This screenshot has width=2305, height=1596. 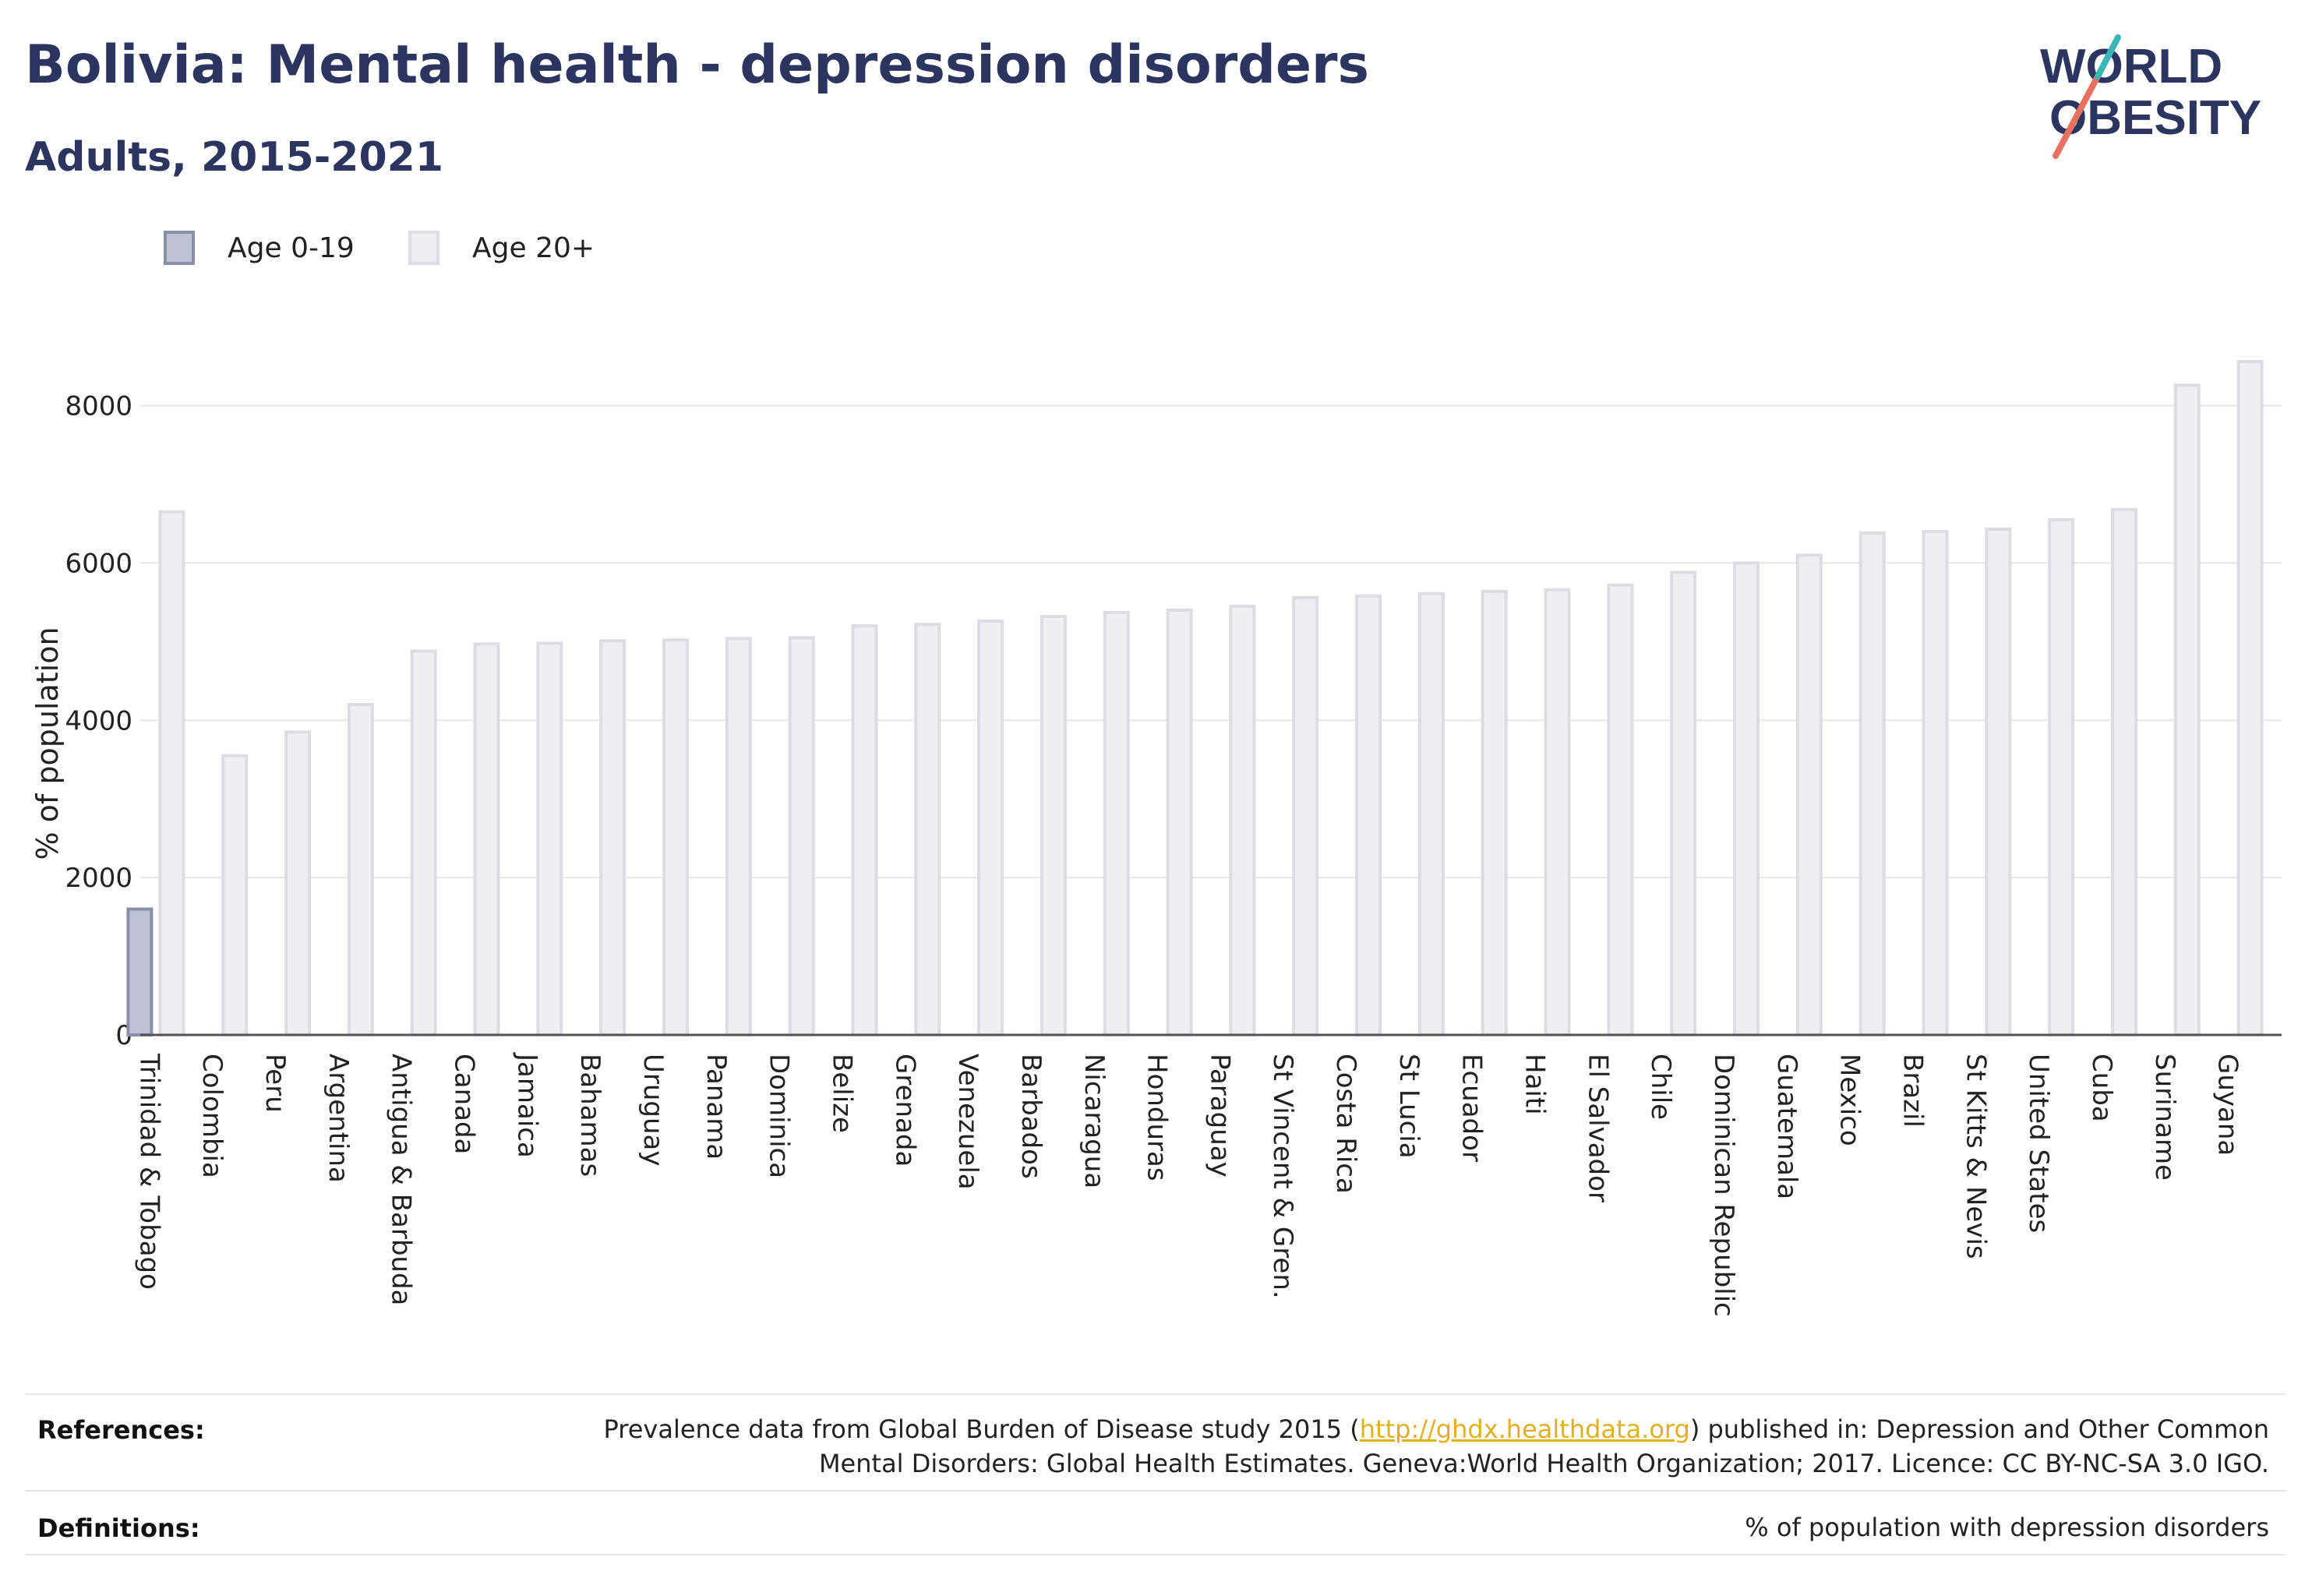 What do you see at coordinates (401, 1179) in the screenshot?
I see `x-tick-label: Antigua & Barbuda` at bounding box center [401, 1179].